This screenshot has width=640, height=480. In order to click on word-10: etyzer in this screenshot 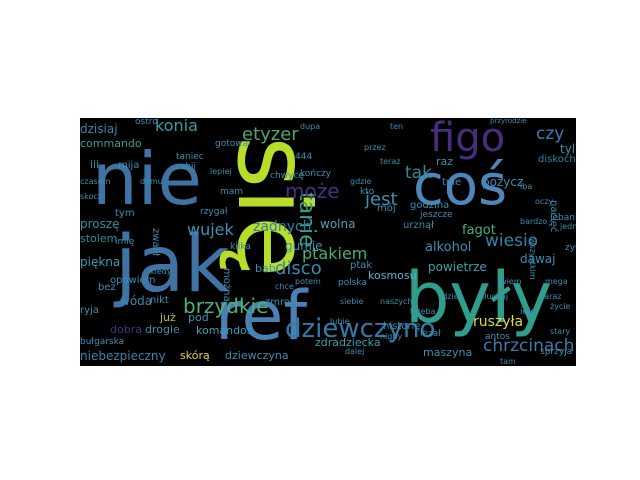, I will do `click(270, 134)`.